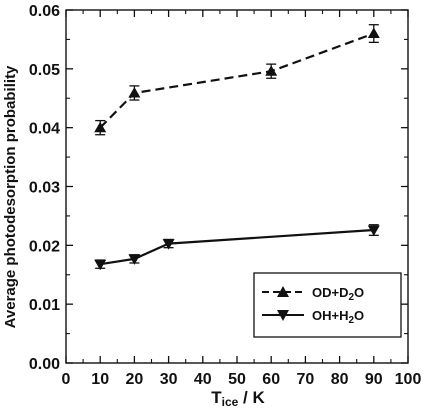 This screenshot has width=436, height=411. Describe the element at coordinates (330, 292) in the screenshot. I see `legend-label-od-d2o-part1: OD+D` at that location.